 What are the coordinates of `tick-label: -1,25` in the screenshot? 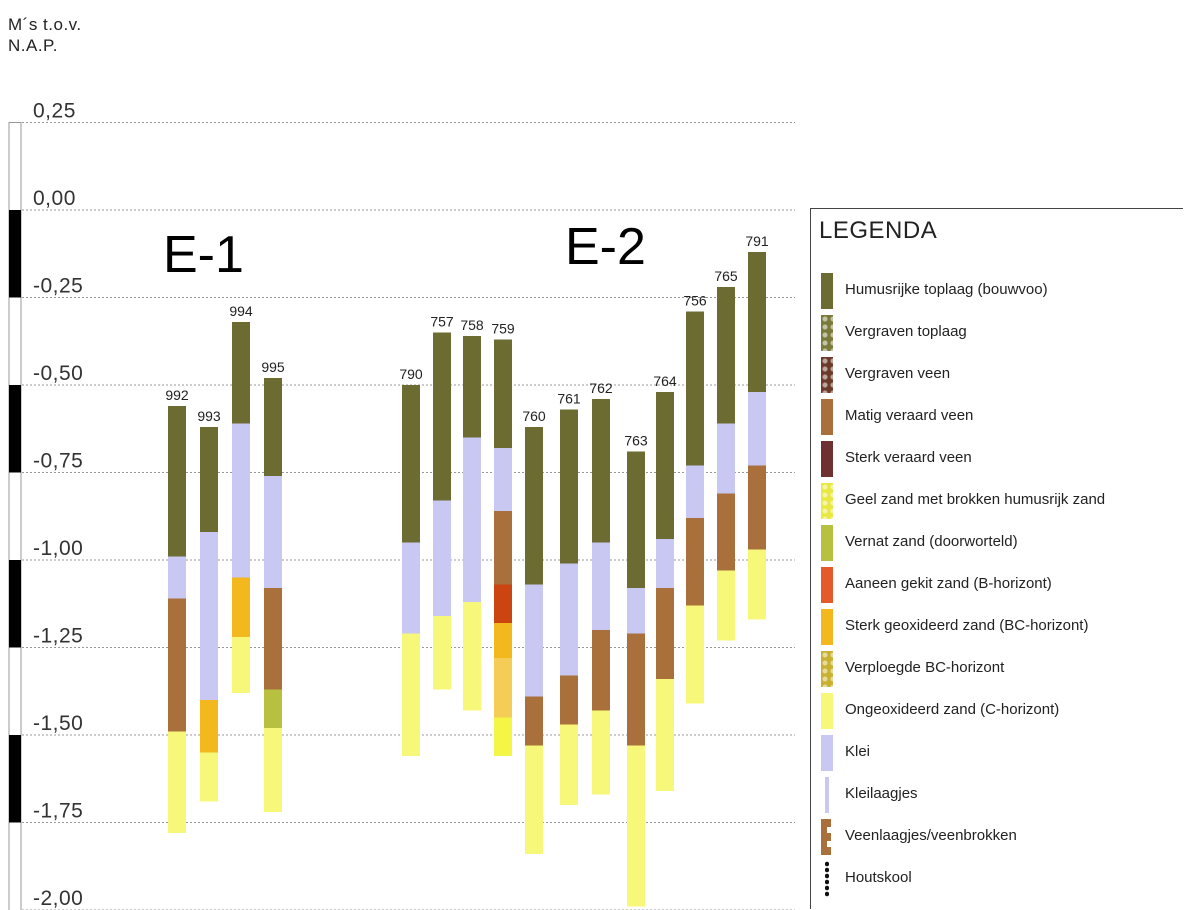 It's located at (58, 636).